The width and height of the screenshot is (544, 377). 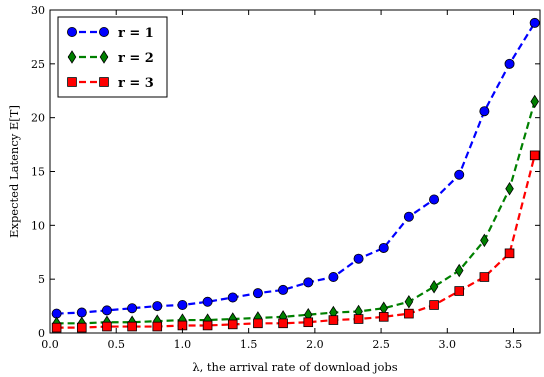 What do you see at coordinates (38, 172) in the screenshot?
I see `y-tick-label: 15` at bounding box center [38, 172].